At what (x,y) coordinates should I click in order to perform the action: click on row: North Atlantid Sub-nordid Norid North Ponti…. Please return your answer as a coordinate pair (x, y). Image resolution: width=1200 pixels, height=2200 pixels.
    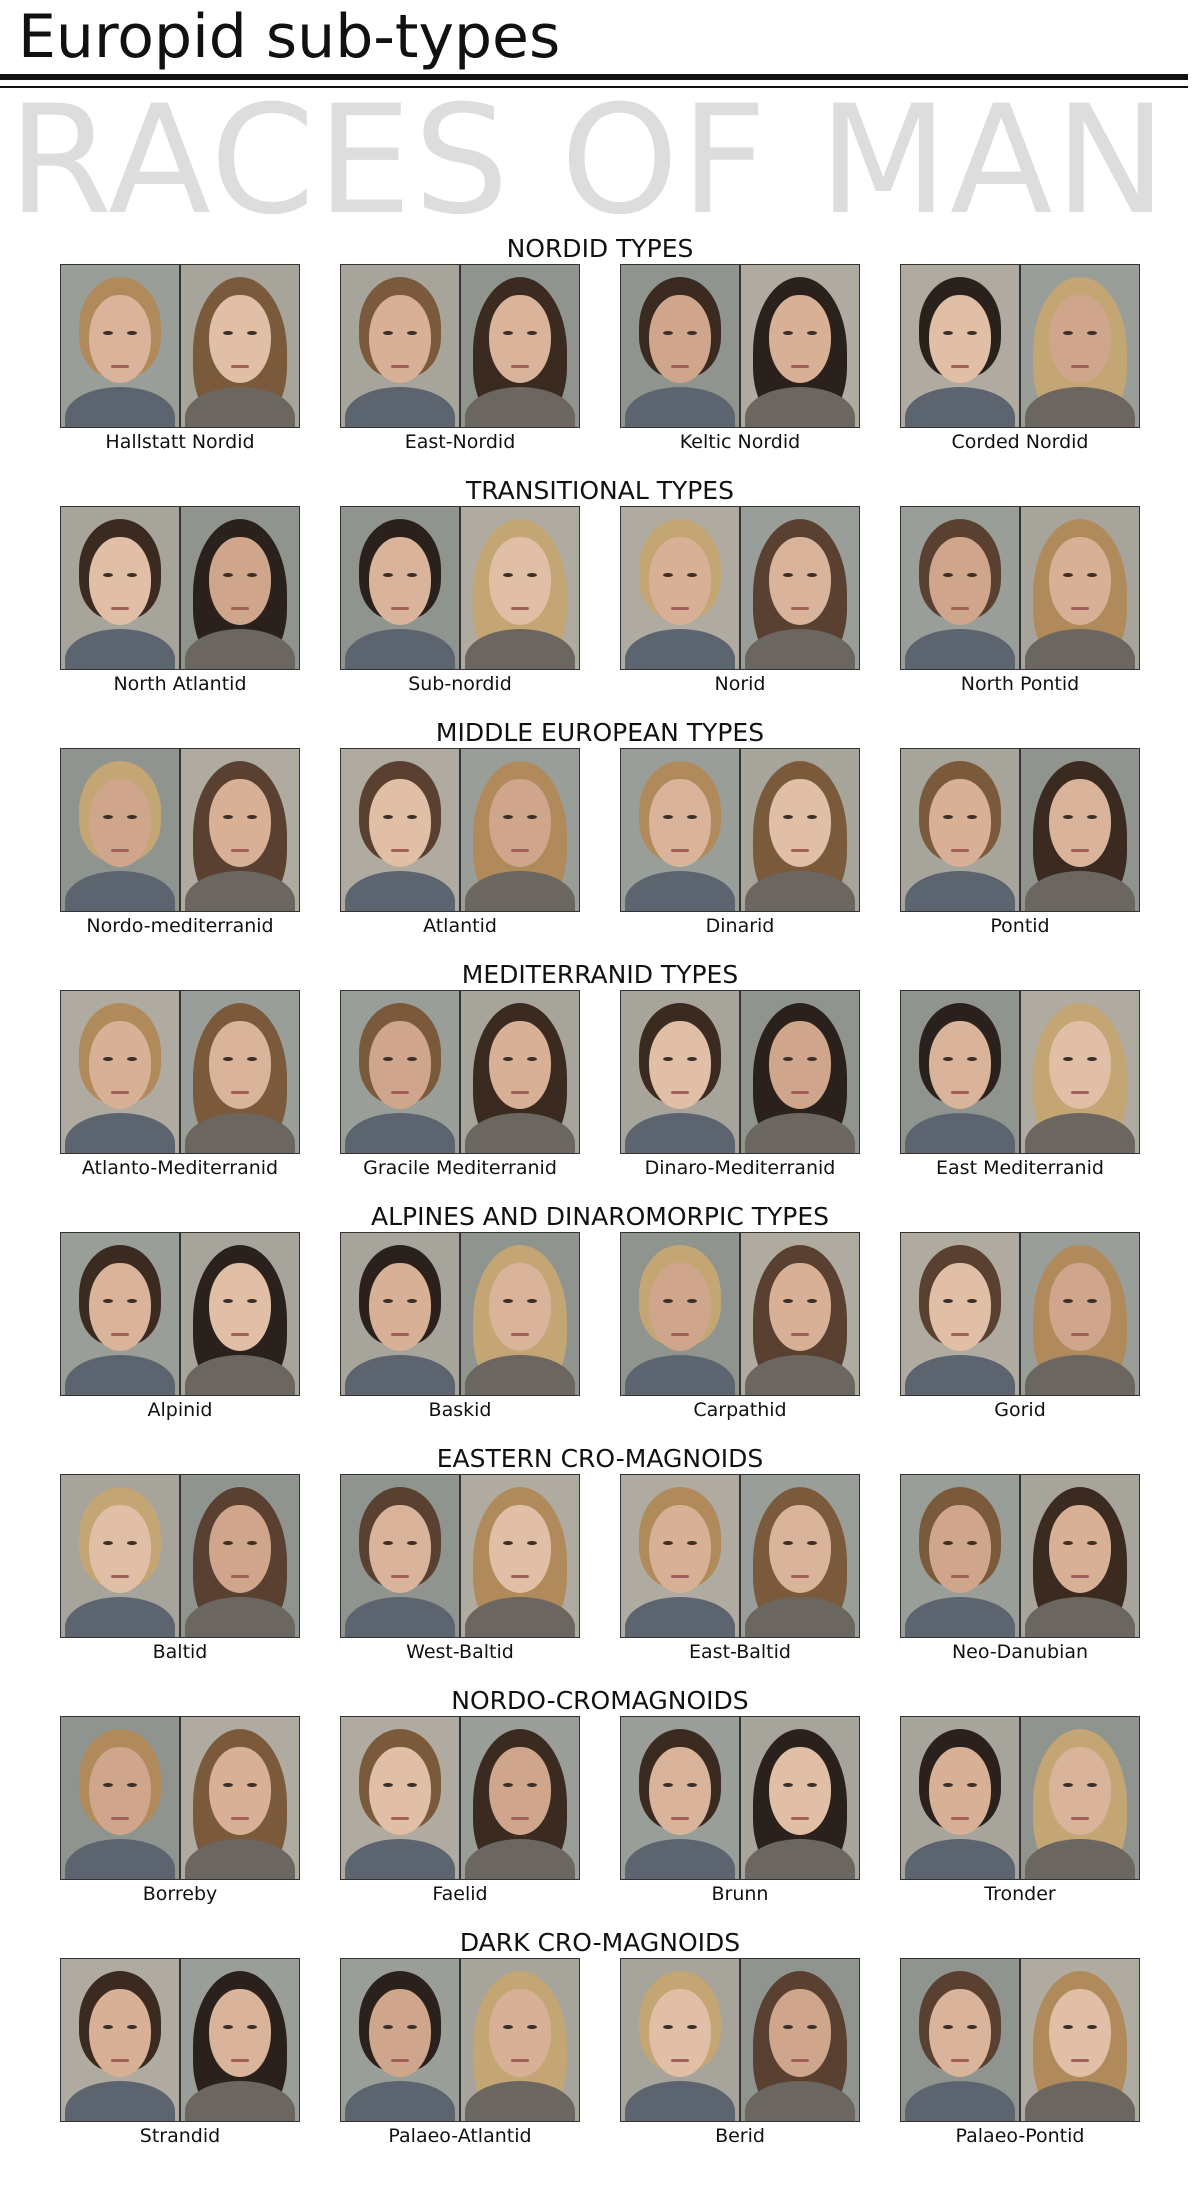
    Looking at the image, I should click on (600, 602).